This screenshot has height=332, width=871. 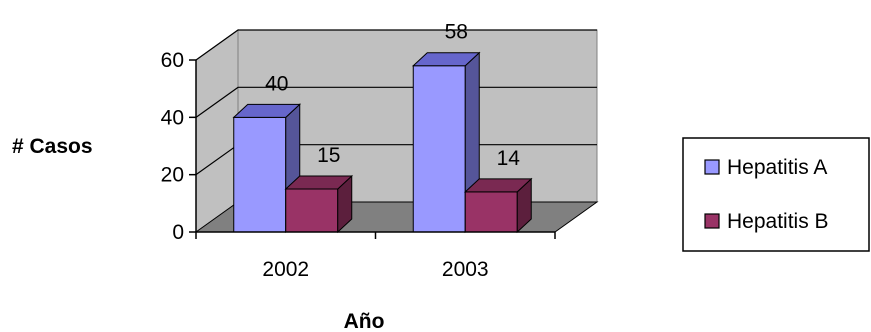 I want to click on data-label: 40, so click(x=276, y=83).